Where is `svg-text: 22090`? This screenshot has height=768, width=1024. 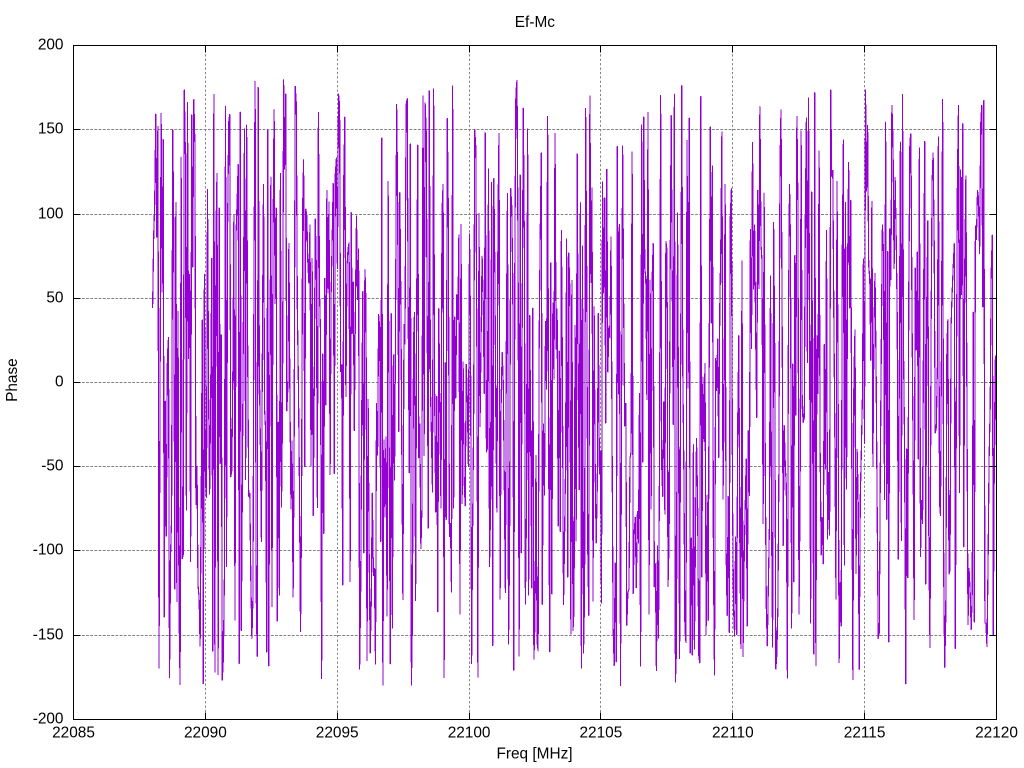 svg-text: 22090 is located at coordinates (205, 732).